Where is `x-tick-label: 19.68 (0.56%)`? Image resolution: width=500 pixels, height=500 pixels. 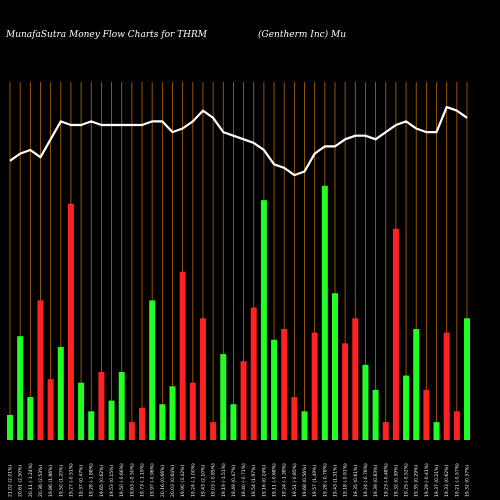 x-tick-label: 19.68 (0.56%) is located at coordinates (305, 481).